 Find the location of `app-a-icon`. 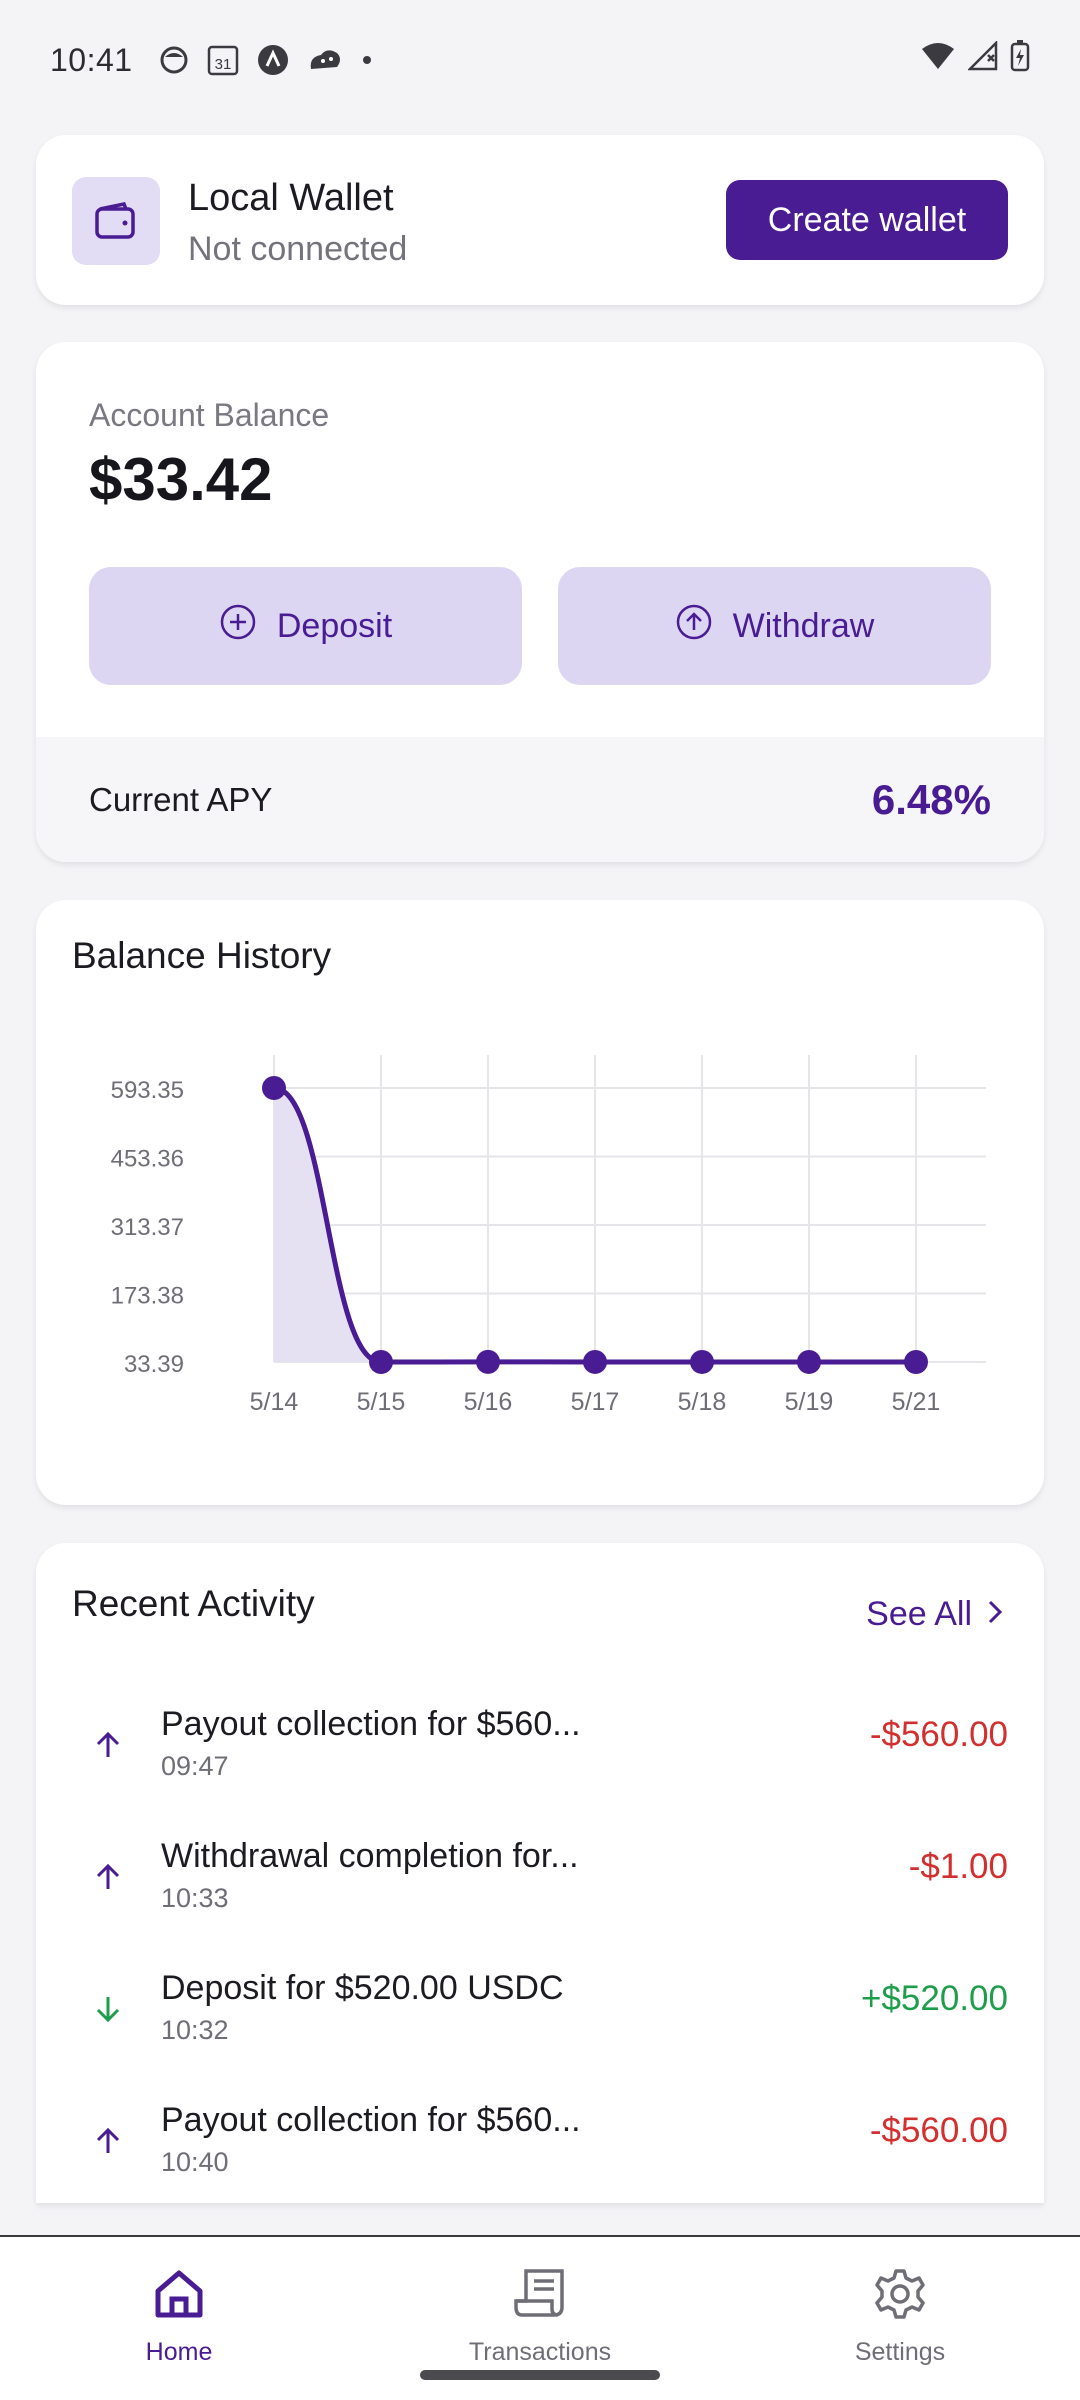

app-a-icon is located at coordinates (273, 60).